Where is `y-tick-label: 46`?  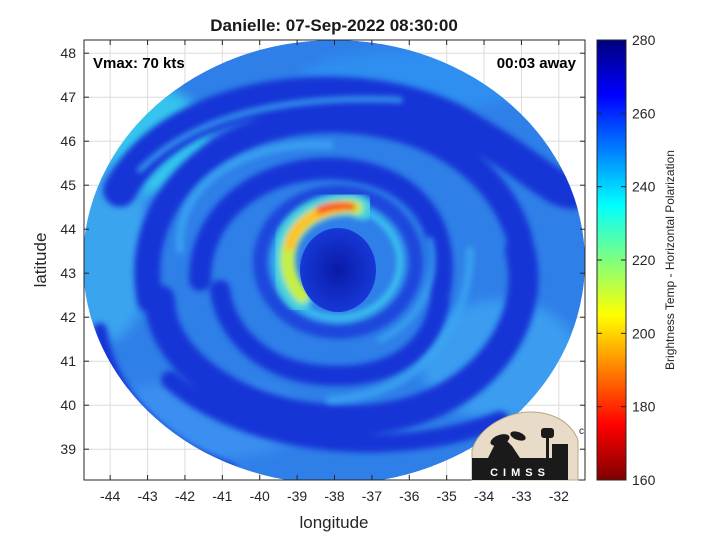 y-tick-label: 46 is located at coordinates (68, 141).